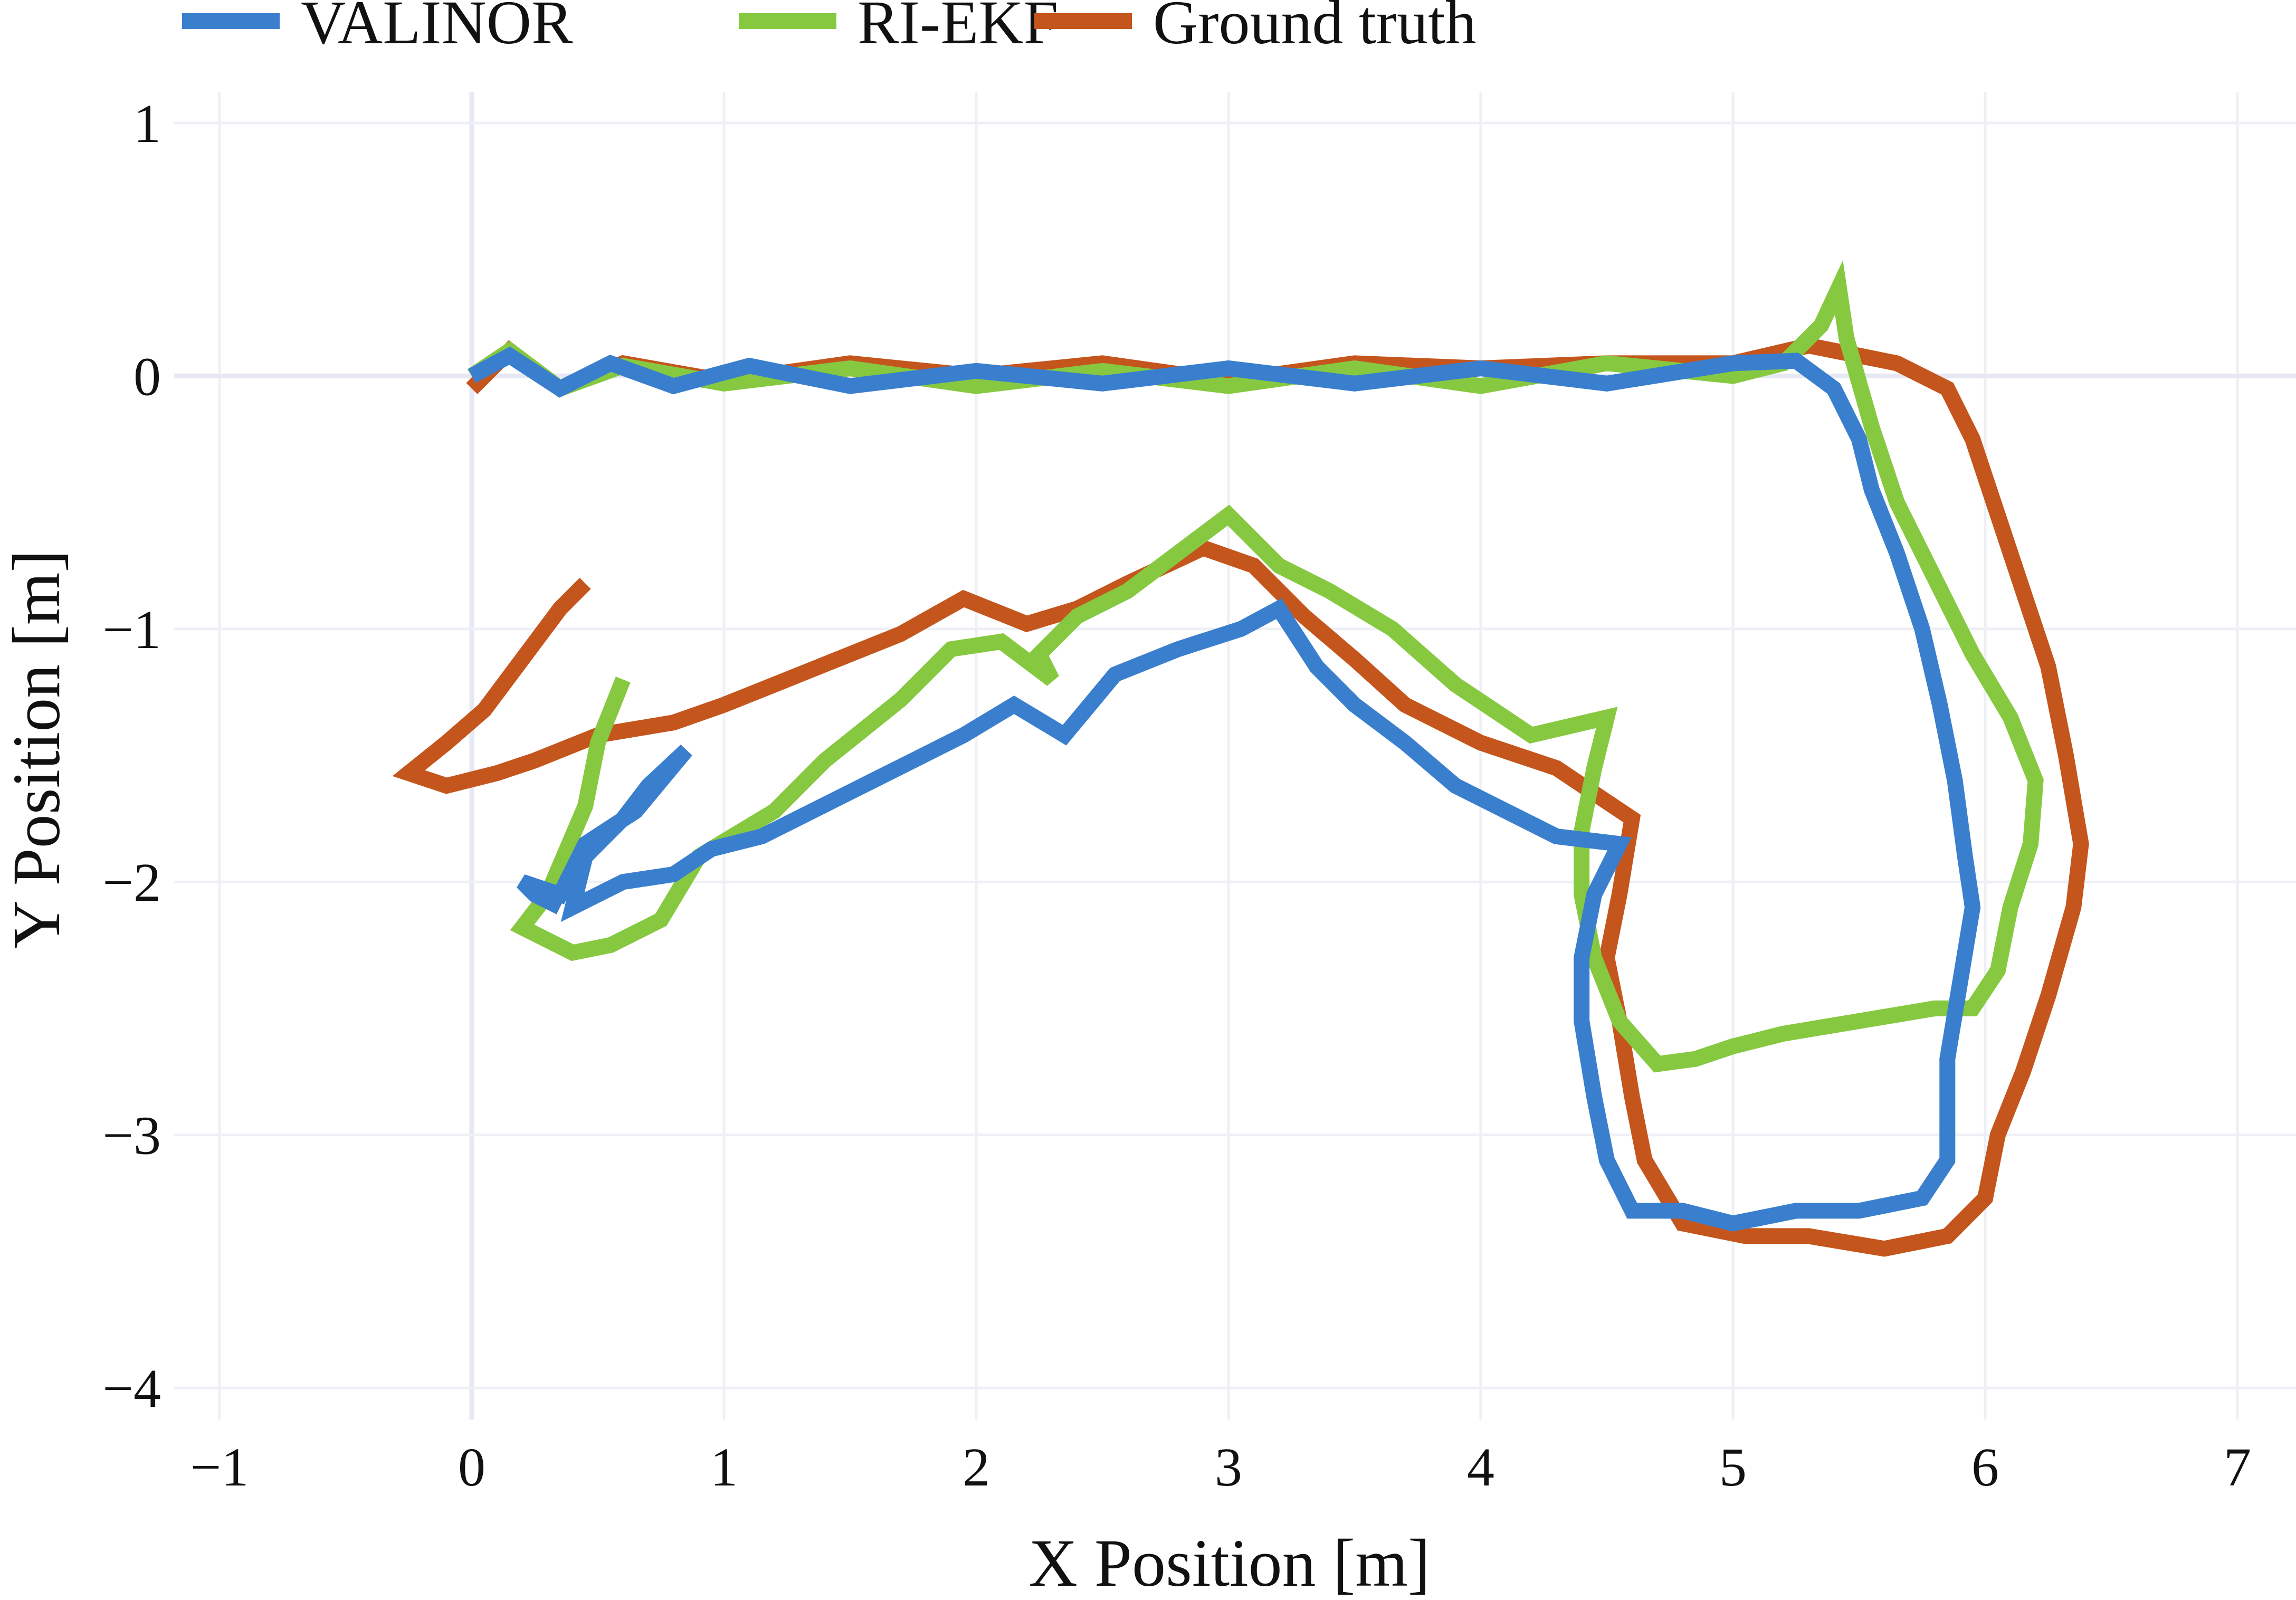 This screenshot has height=1600, width=2296. Describe the element at coordinates (1733, 1467) in the screenshot. I see `x-tick-label: 5` at that location.